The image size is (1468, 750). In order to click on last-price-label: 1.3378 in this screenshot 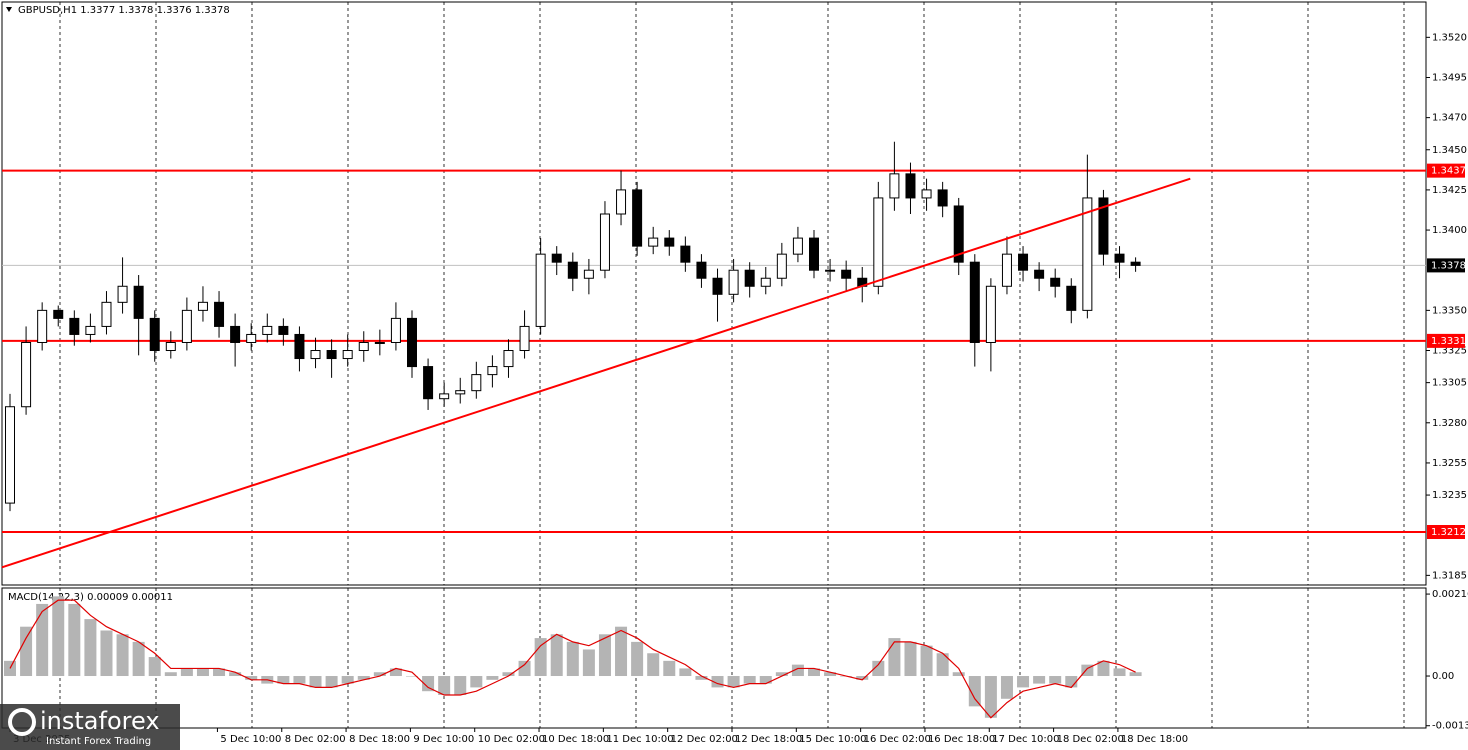, I will do `click(1448, 265)`.